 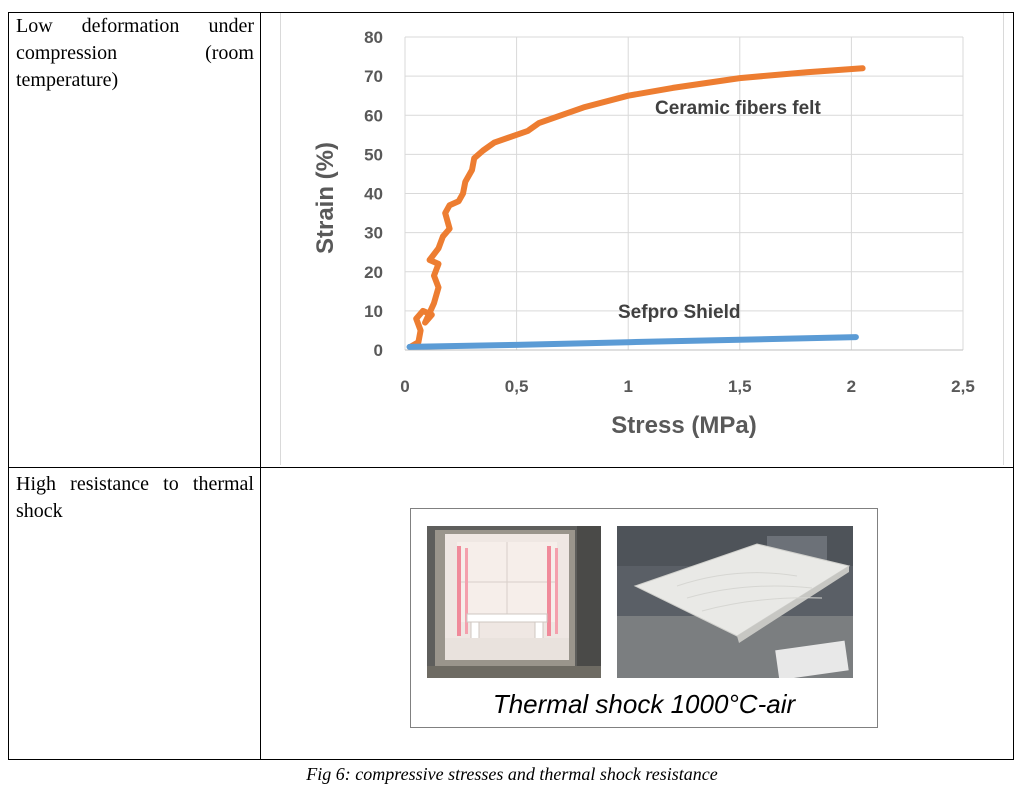 What do you see at coordinates (963, 386) in the screenshot?
I see `x-tick-label: 2,5` at bounding box center [963, 386].